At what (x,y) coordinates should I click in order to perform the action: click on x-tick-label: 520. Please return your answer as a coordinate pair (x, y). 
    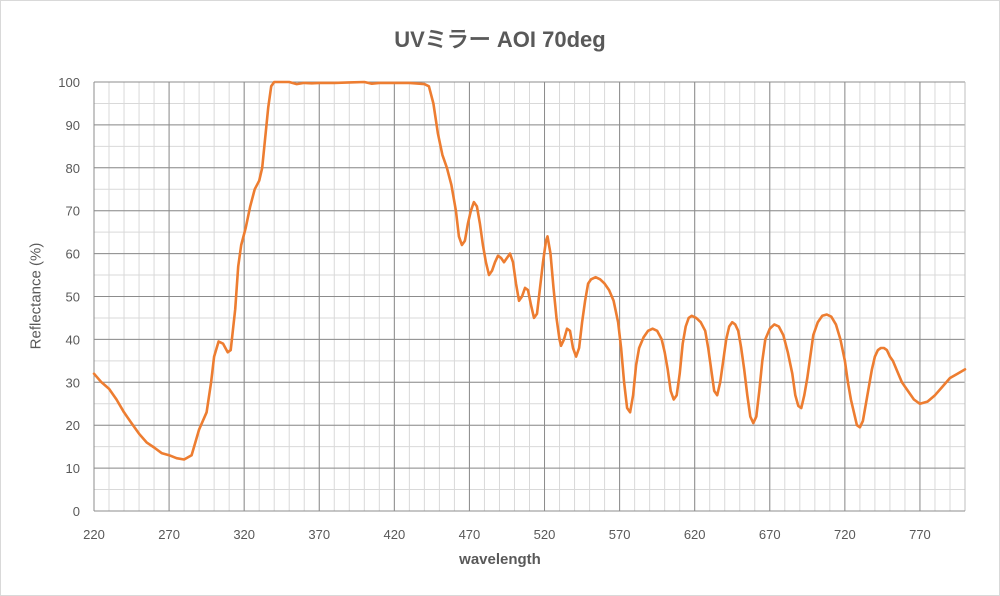
    Looking at the image, I should click on (545, 534).